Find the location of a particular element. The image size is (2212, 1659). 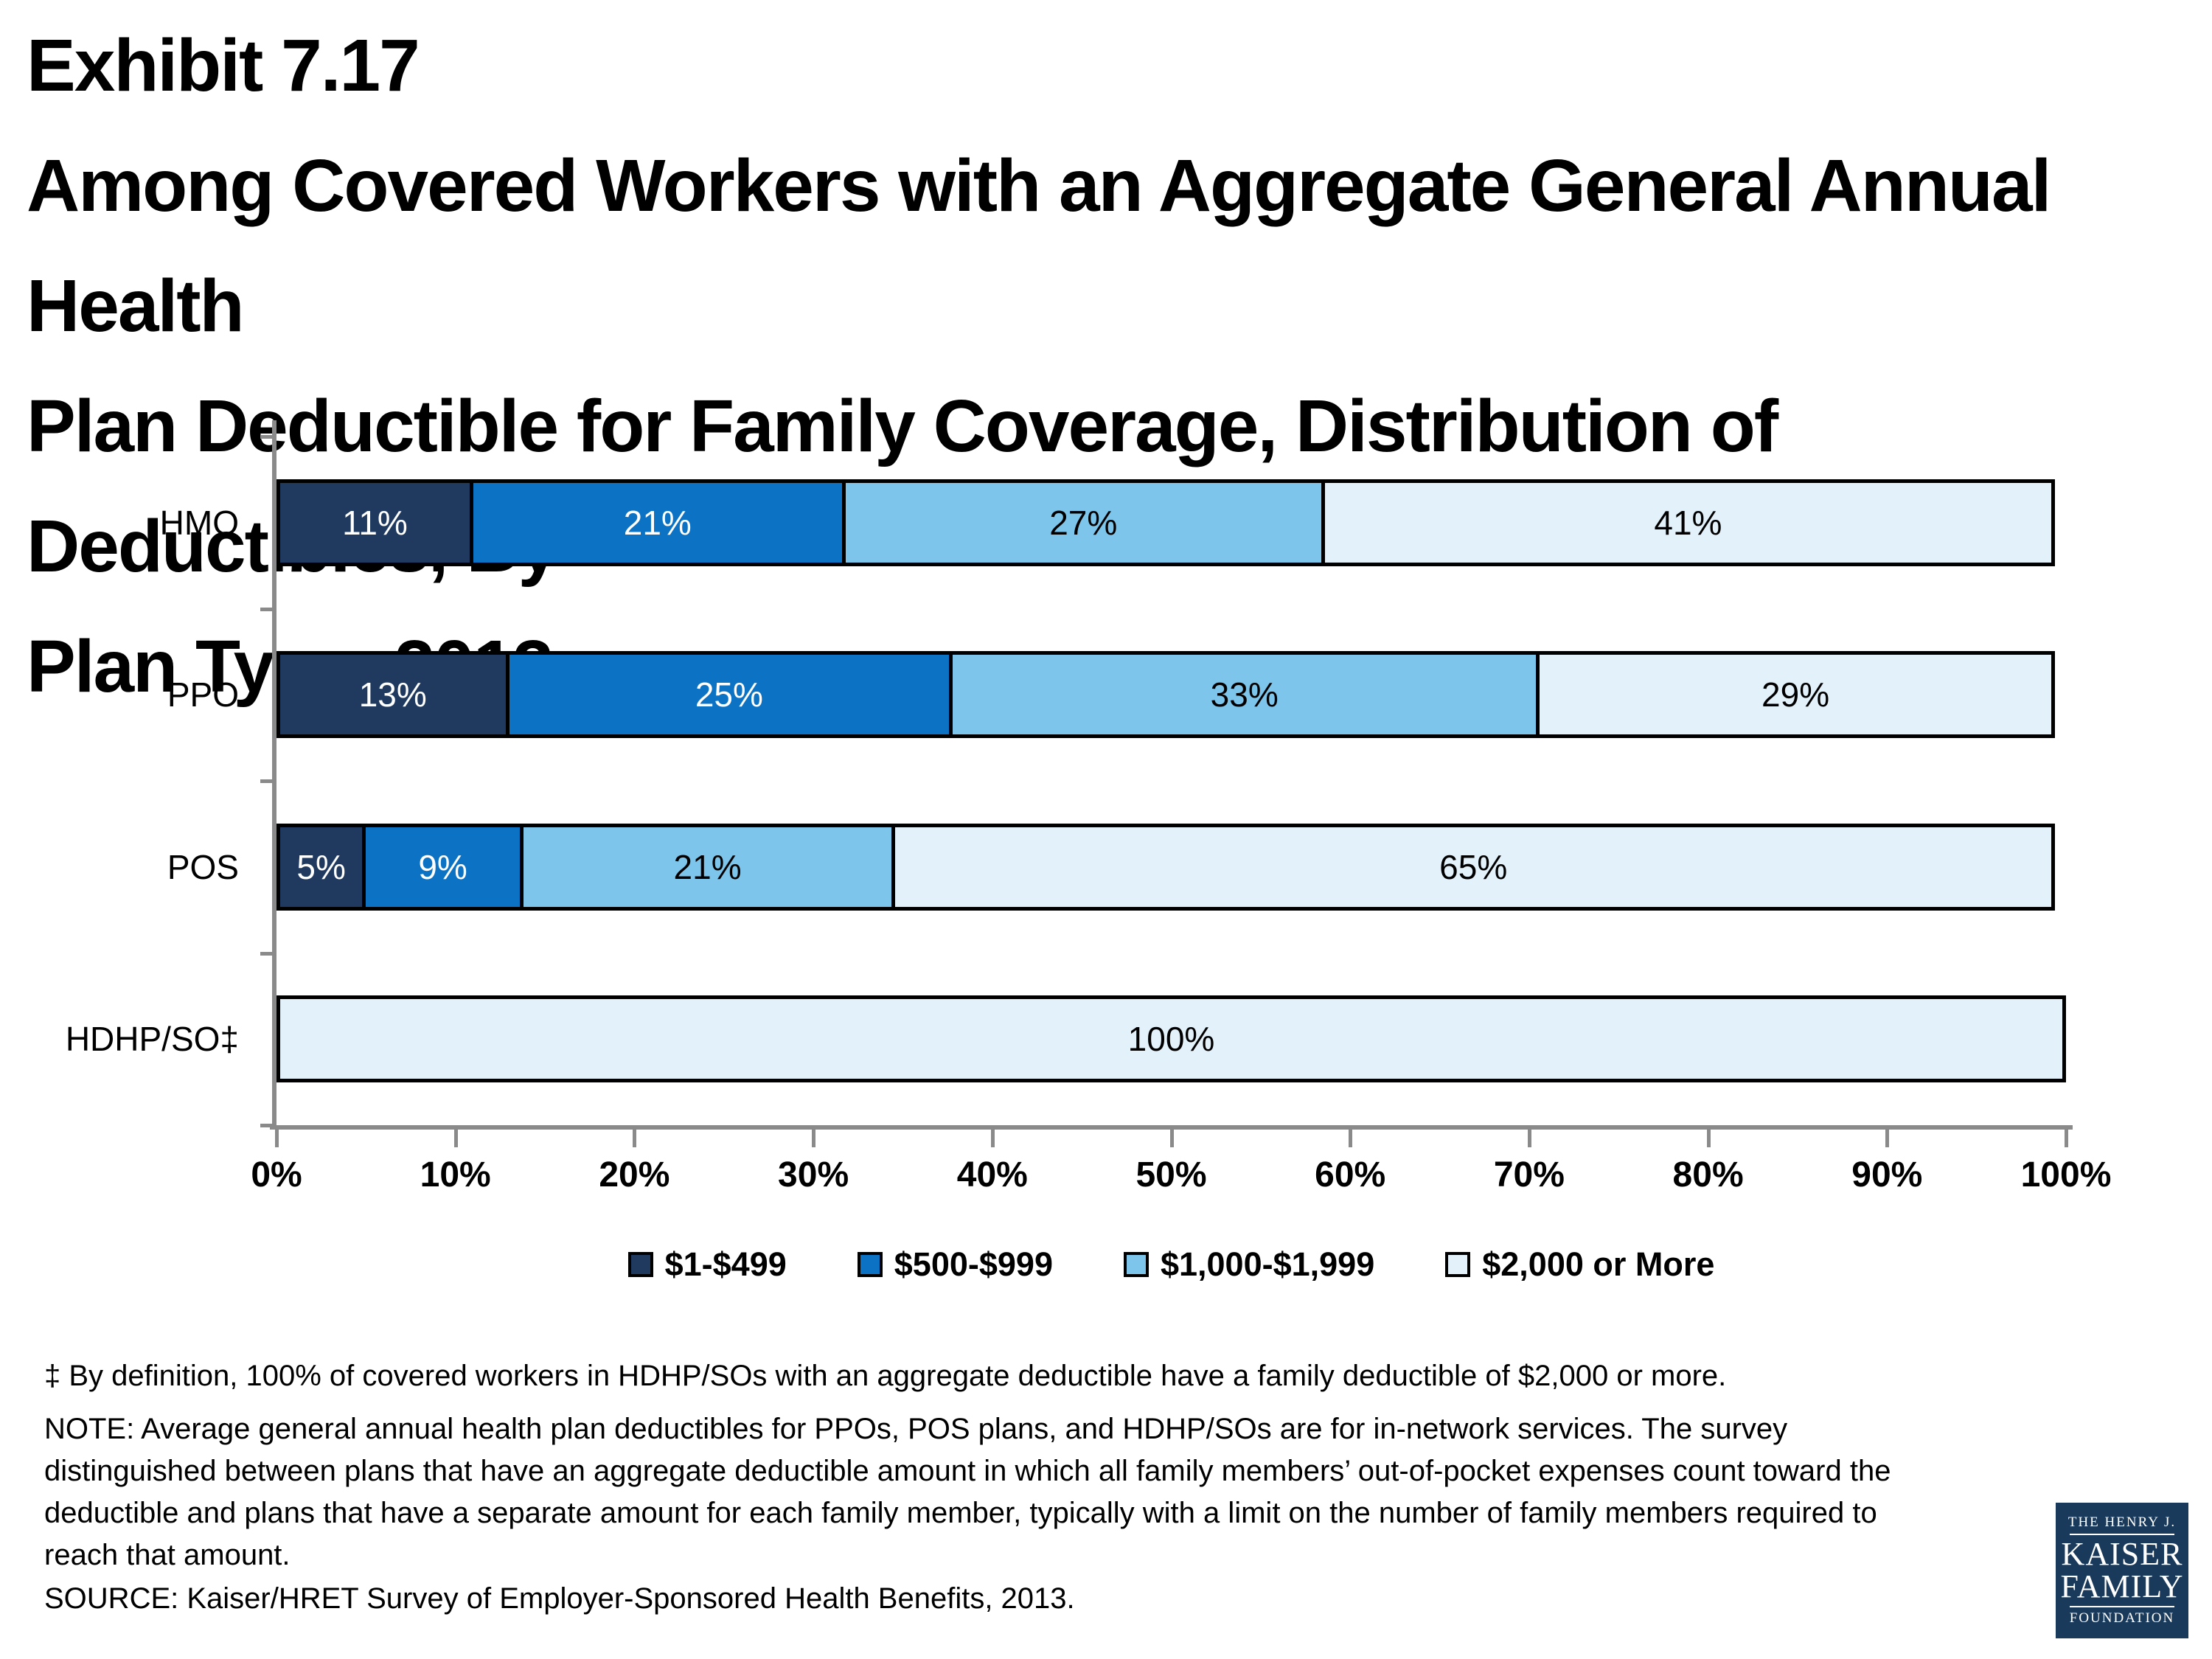

bar-segment: 27% is located at coordinates (1083, 522).